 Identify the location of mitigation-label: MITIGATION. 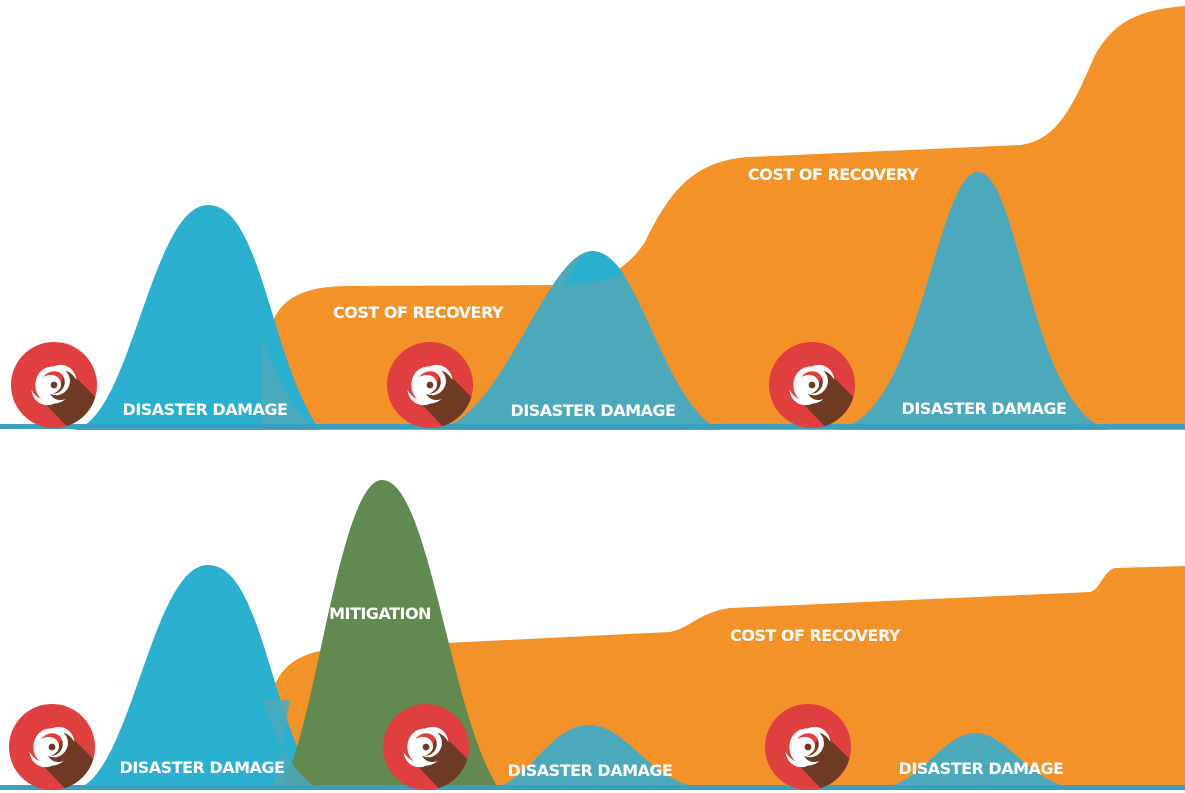
(380, 613).